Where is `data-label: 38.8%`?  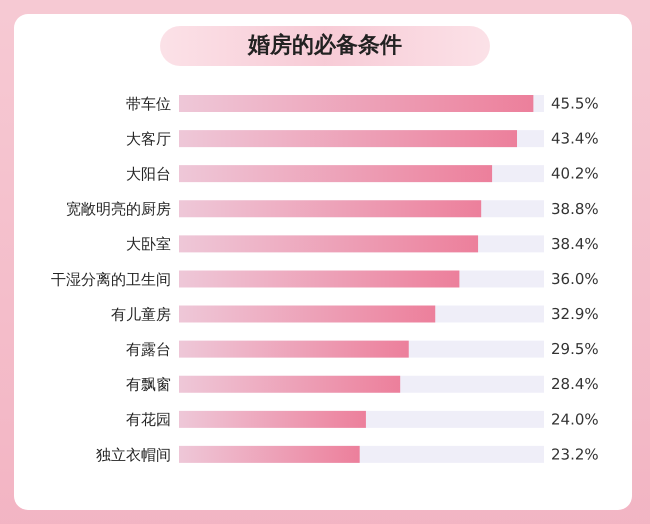 data-label: 38.8% is located at coordinates (575, 209).